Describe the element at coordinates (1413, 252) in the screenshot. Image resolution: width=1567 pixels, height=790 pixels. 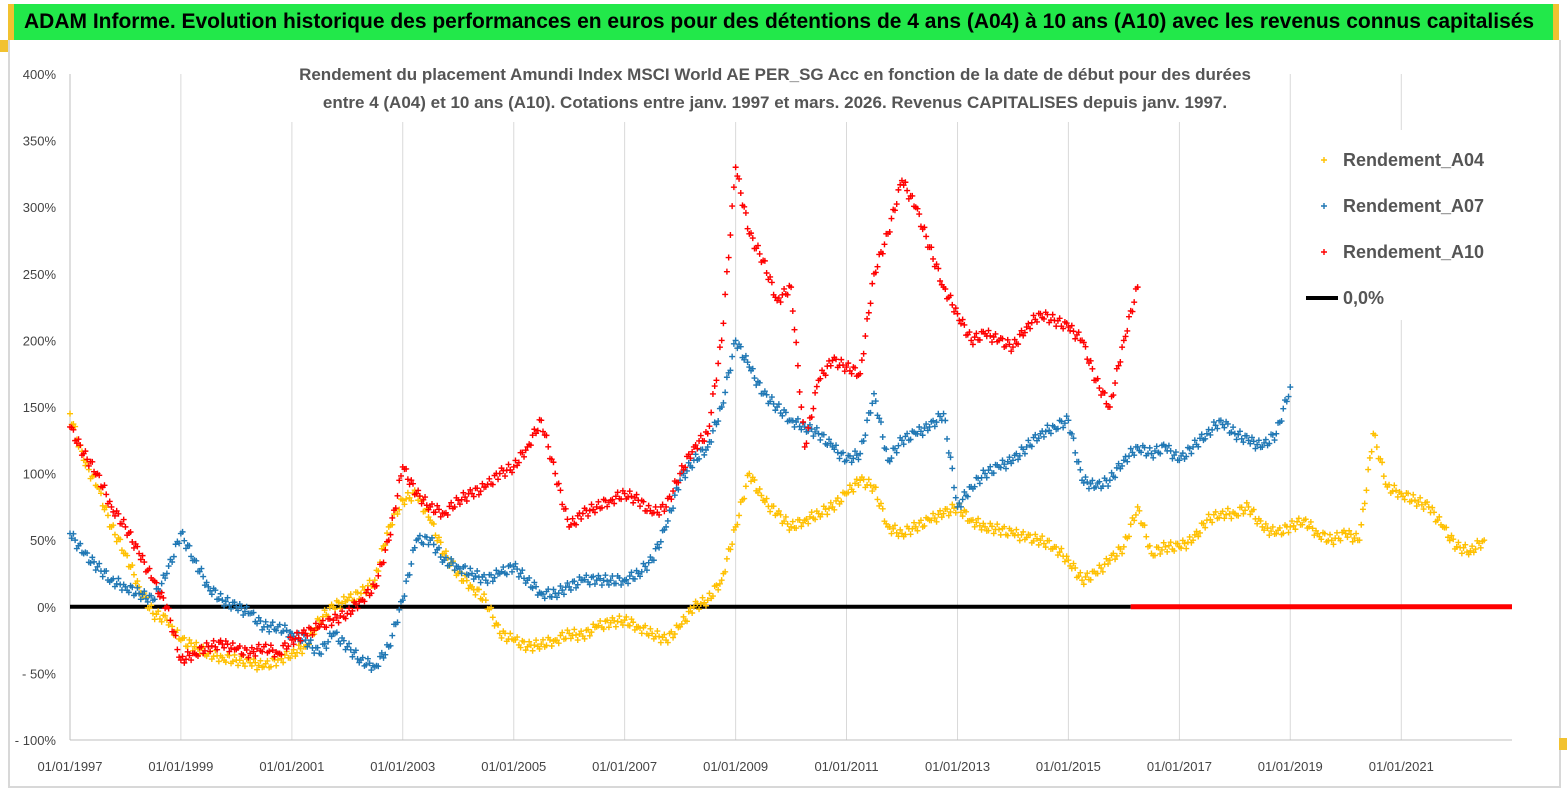
I see `legend-label: Rendement_A10` at that location.